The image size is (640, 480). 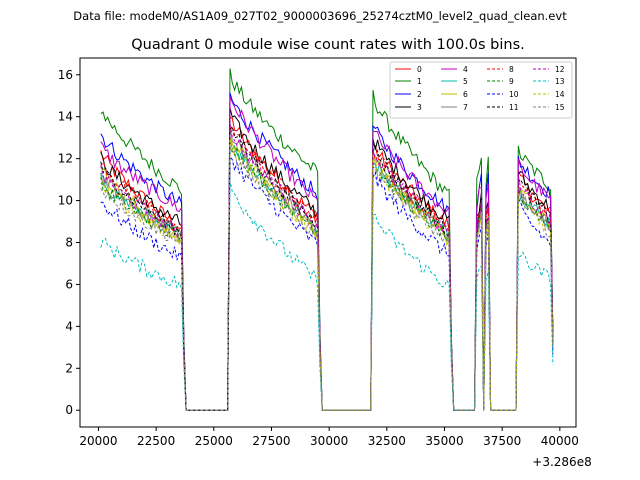 What do you see at coordinates (465, 69) in the screenshot?
I see `legend-label-4: 4` at bounding box center [465, 69].